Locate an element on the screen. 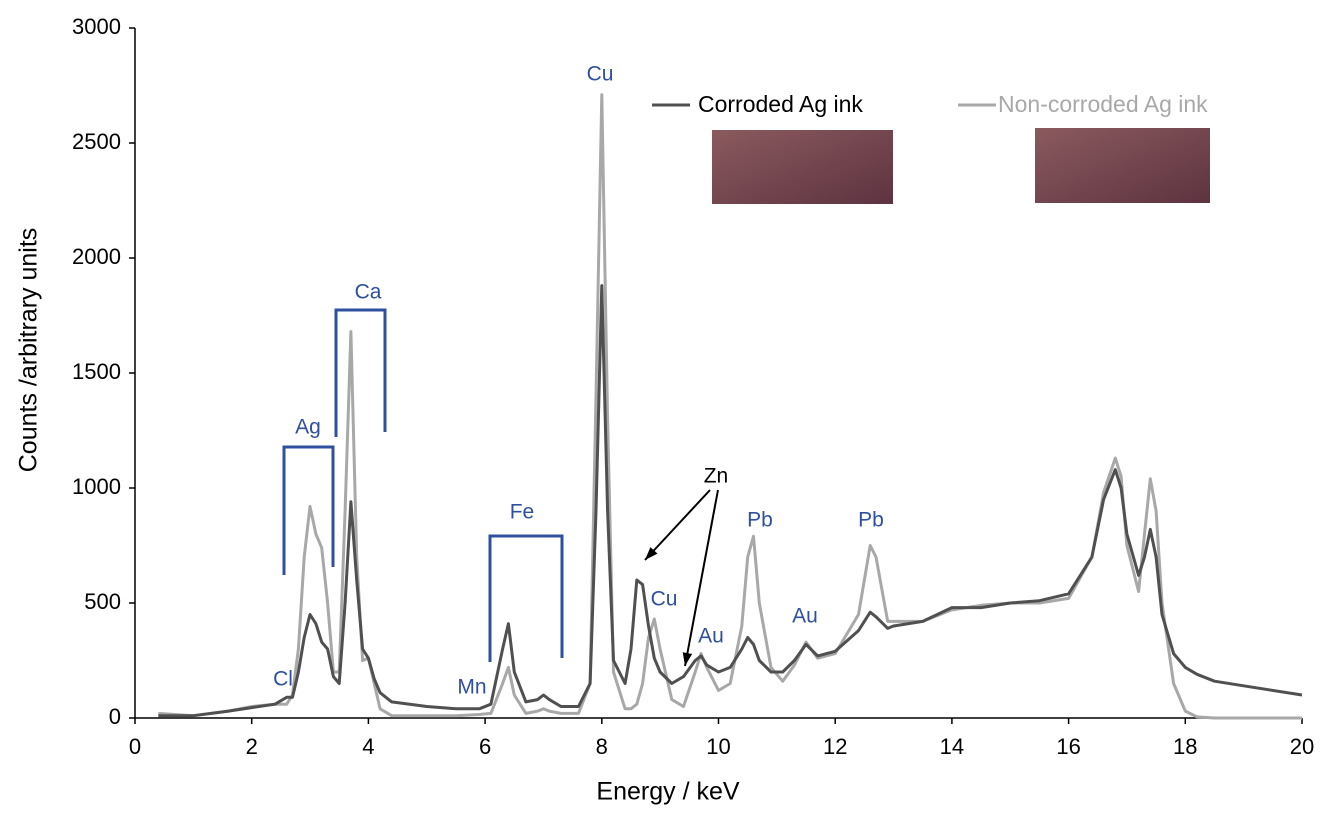  x-tick-label: 20 is located at coordinates (1302, 746).